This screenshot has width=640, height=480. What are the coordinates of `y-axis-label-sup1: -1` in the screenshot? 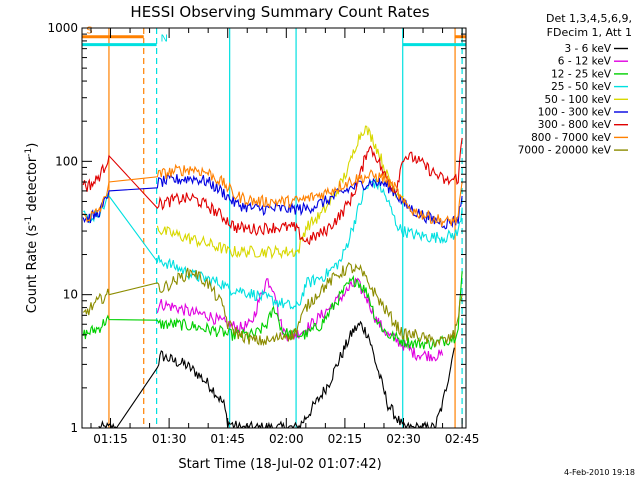 It's located at (29, 220).